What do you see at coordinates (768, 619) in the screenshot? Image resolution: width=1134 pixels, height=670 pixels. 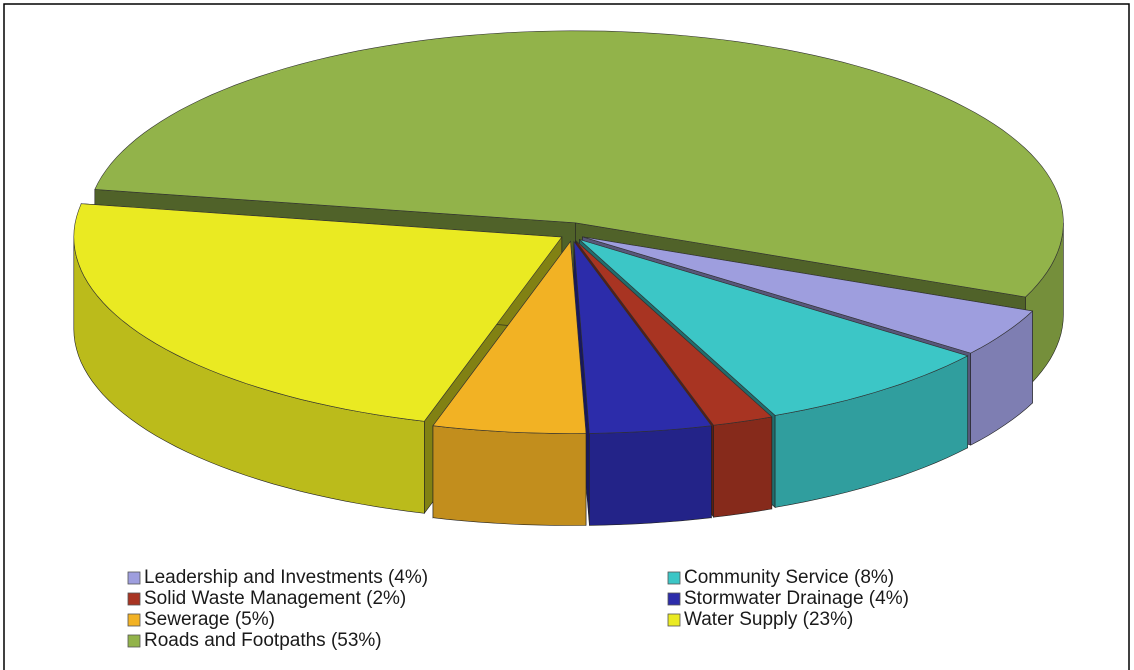 I see `legend-label: Water Supply (23%)` at bounding box center [768, 619].